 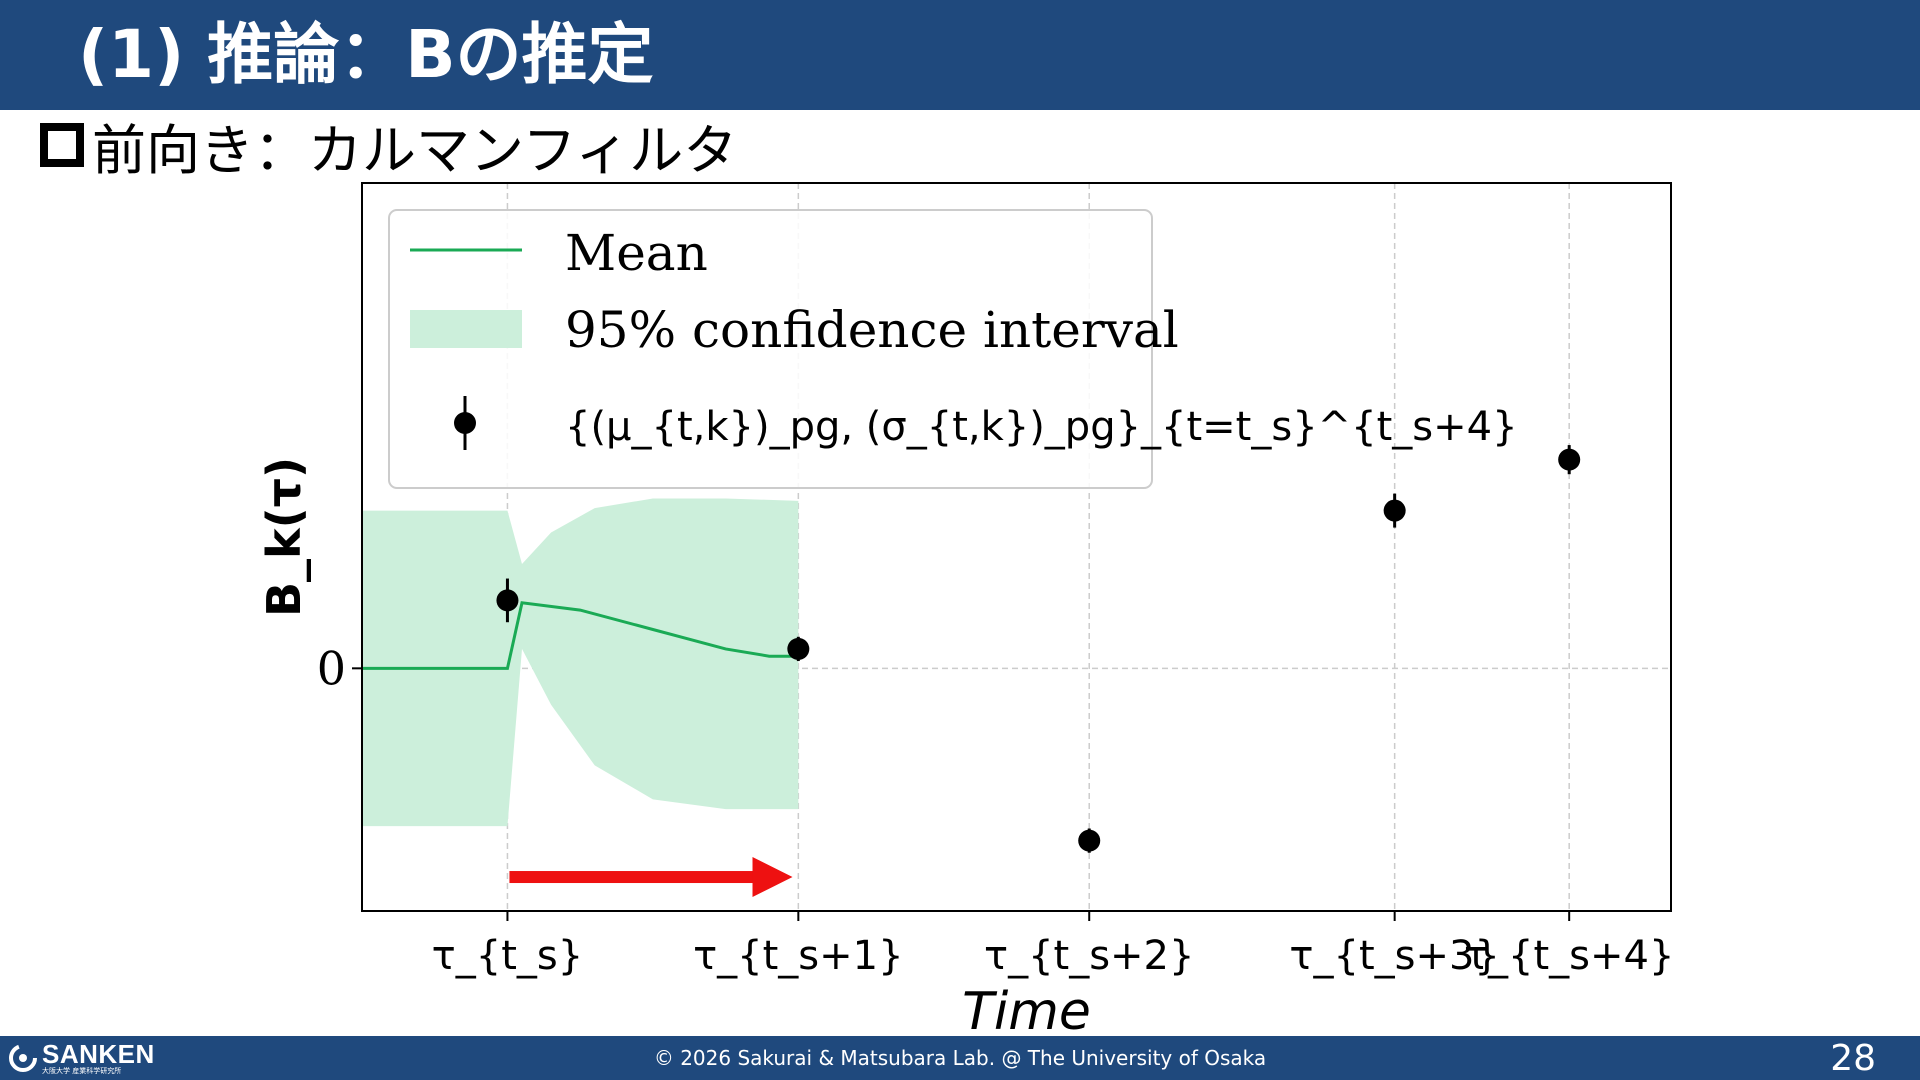 What do you see at coordinates (284, 537) in the screenshot?
I see `y-axis-label: B_k(τ)` at bounding box center [284, 537].